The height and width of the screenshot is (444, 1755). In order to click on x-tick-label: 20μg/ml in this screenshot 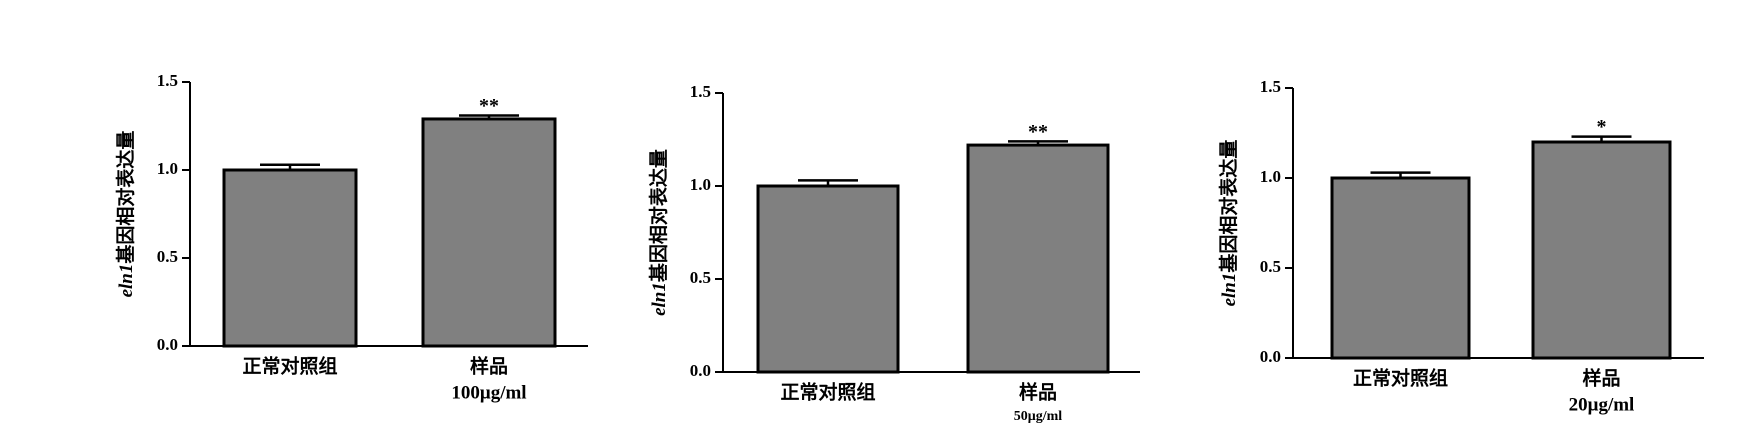, I will do `click(1602, 404)`.